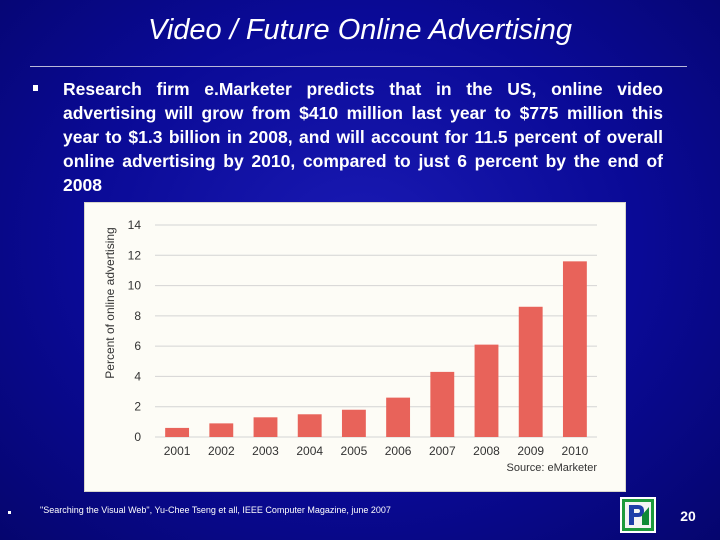 This screenshot has width=720, height=540. I want to click on y-tick-label: 4, so click(137, 376).